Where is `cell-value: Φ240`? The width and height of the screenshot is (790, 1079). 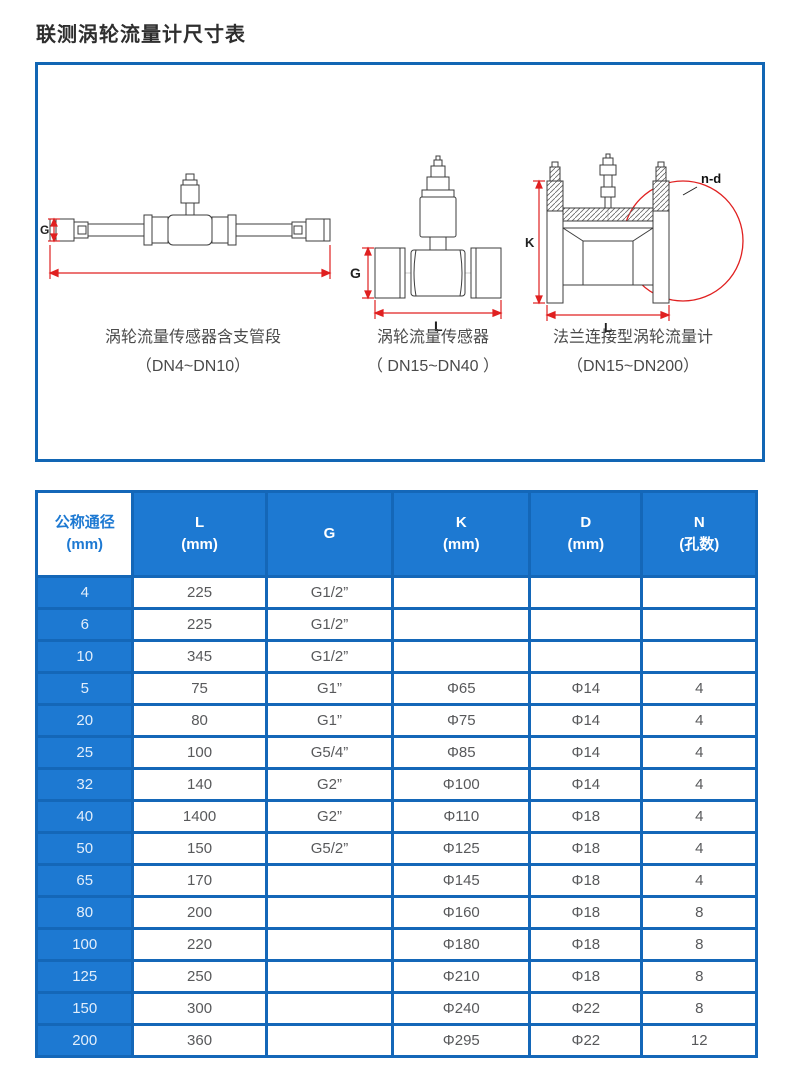 cell-value: Φ240 is located at coordinates (461, 1008).